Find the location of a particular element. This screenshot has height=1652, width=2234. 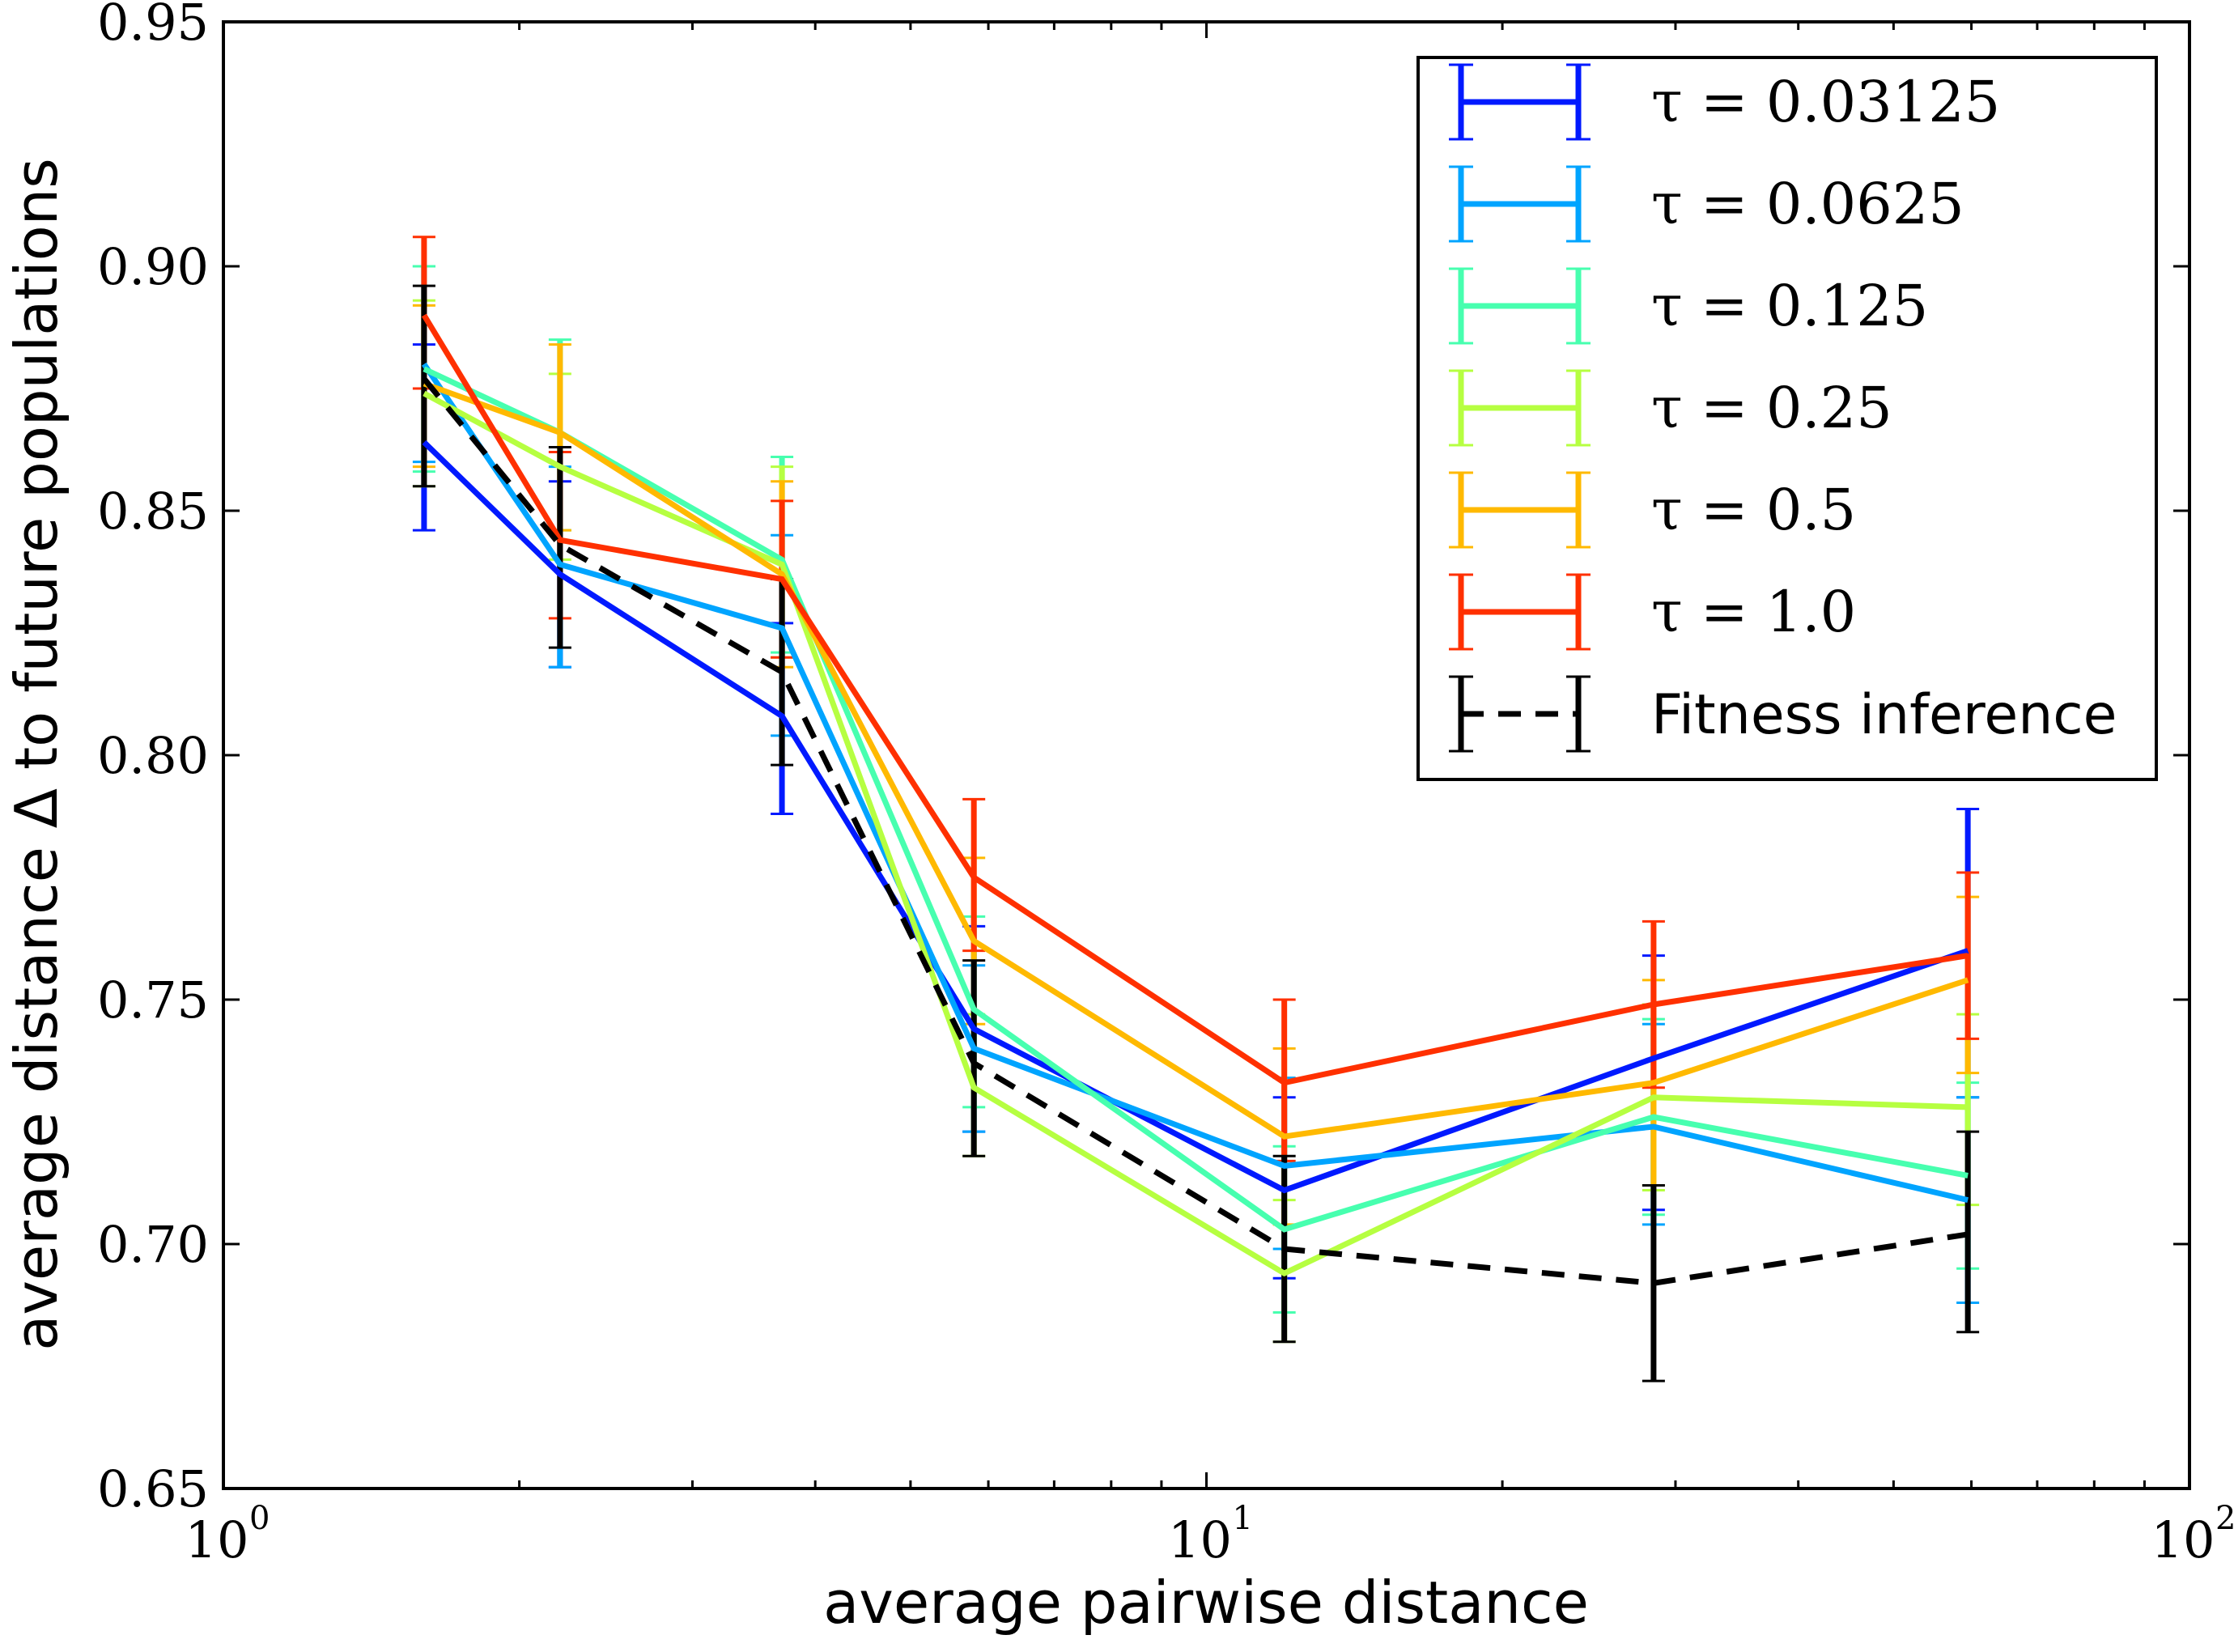

x-tick-label: 10 2 is located at coordinates (2192, 1534).